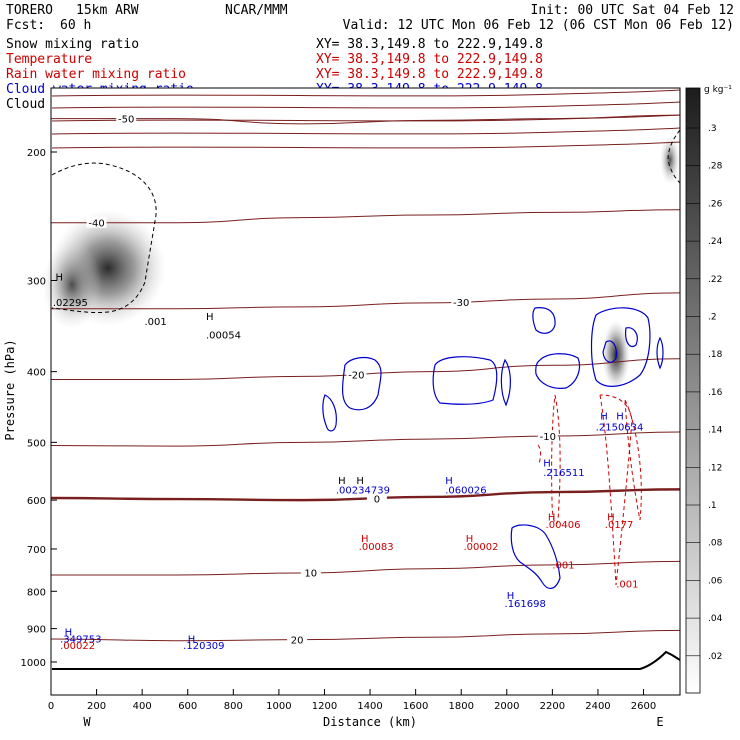 This screenshot has width=740, height=740. Describe the element at coordinates (715, 468) in the screenshot. I see `colorbar-label: .12` at that location.